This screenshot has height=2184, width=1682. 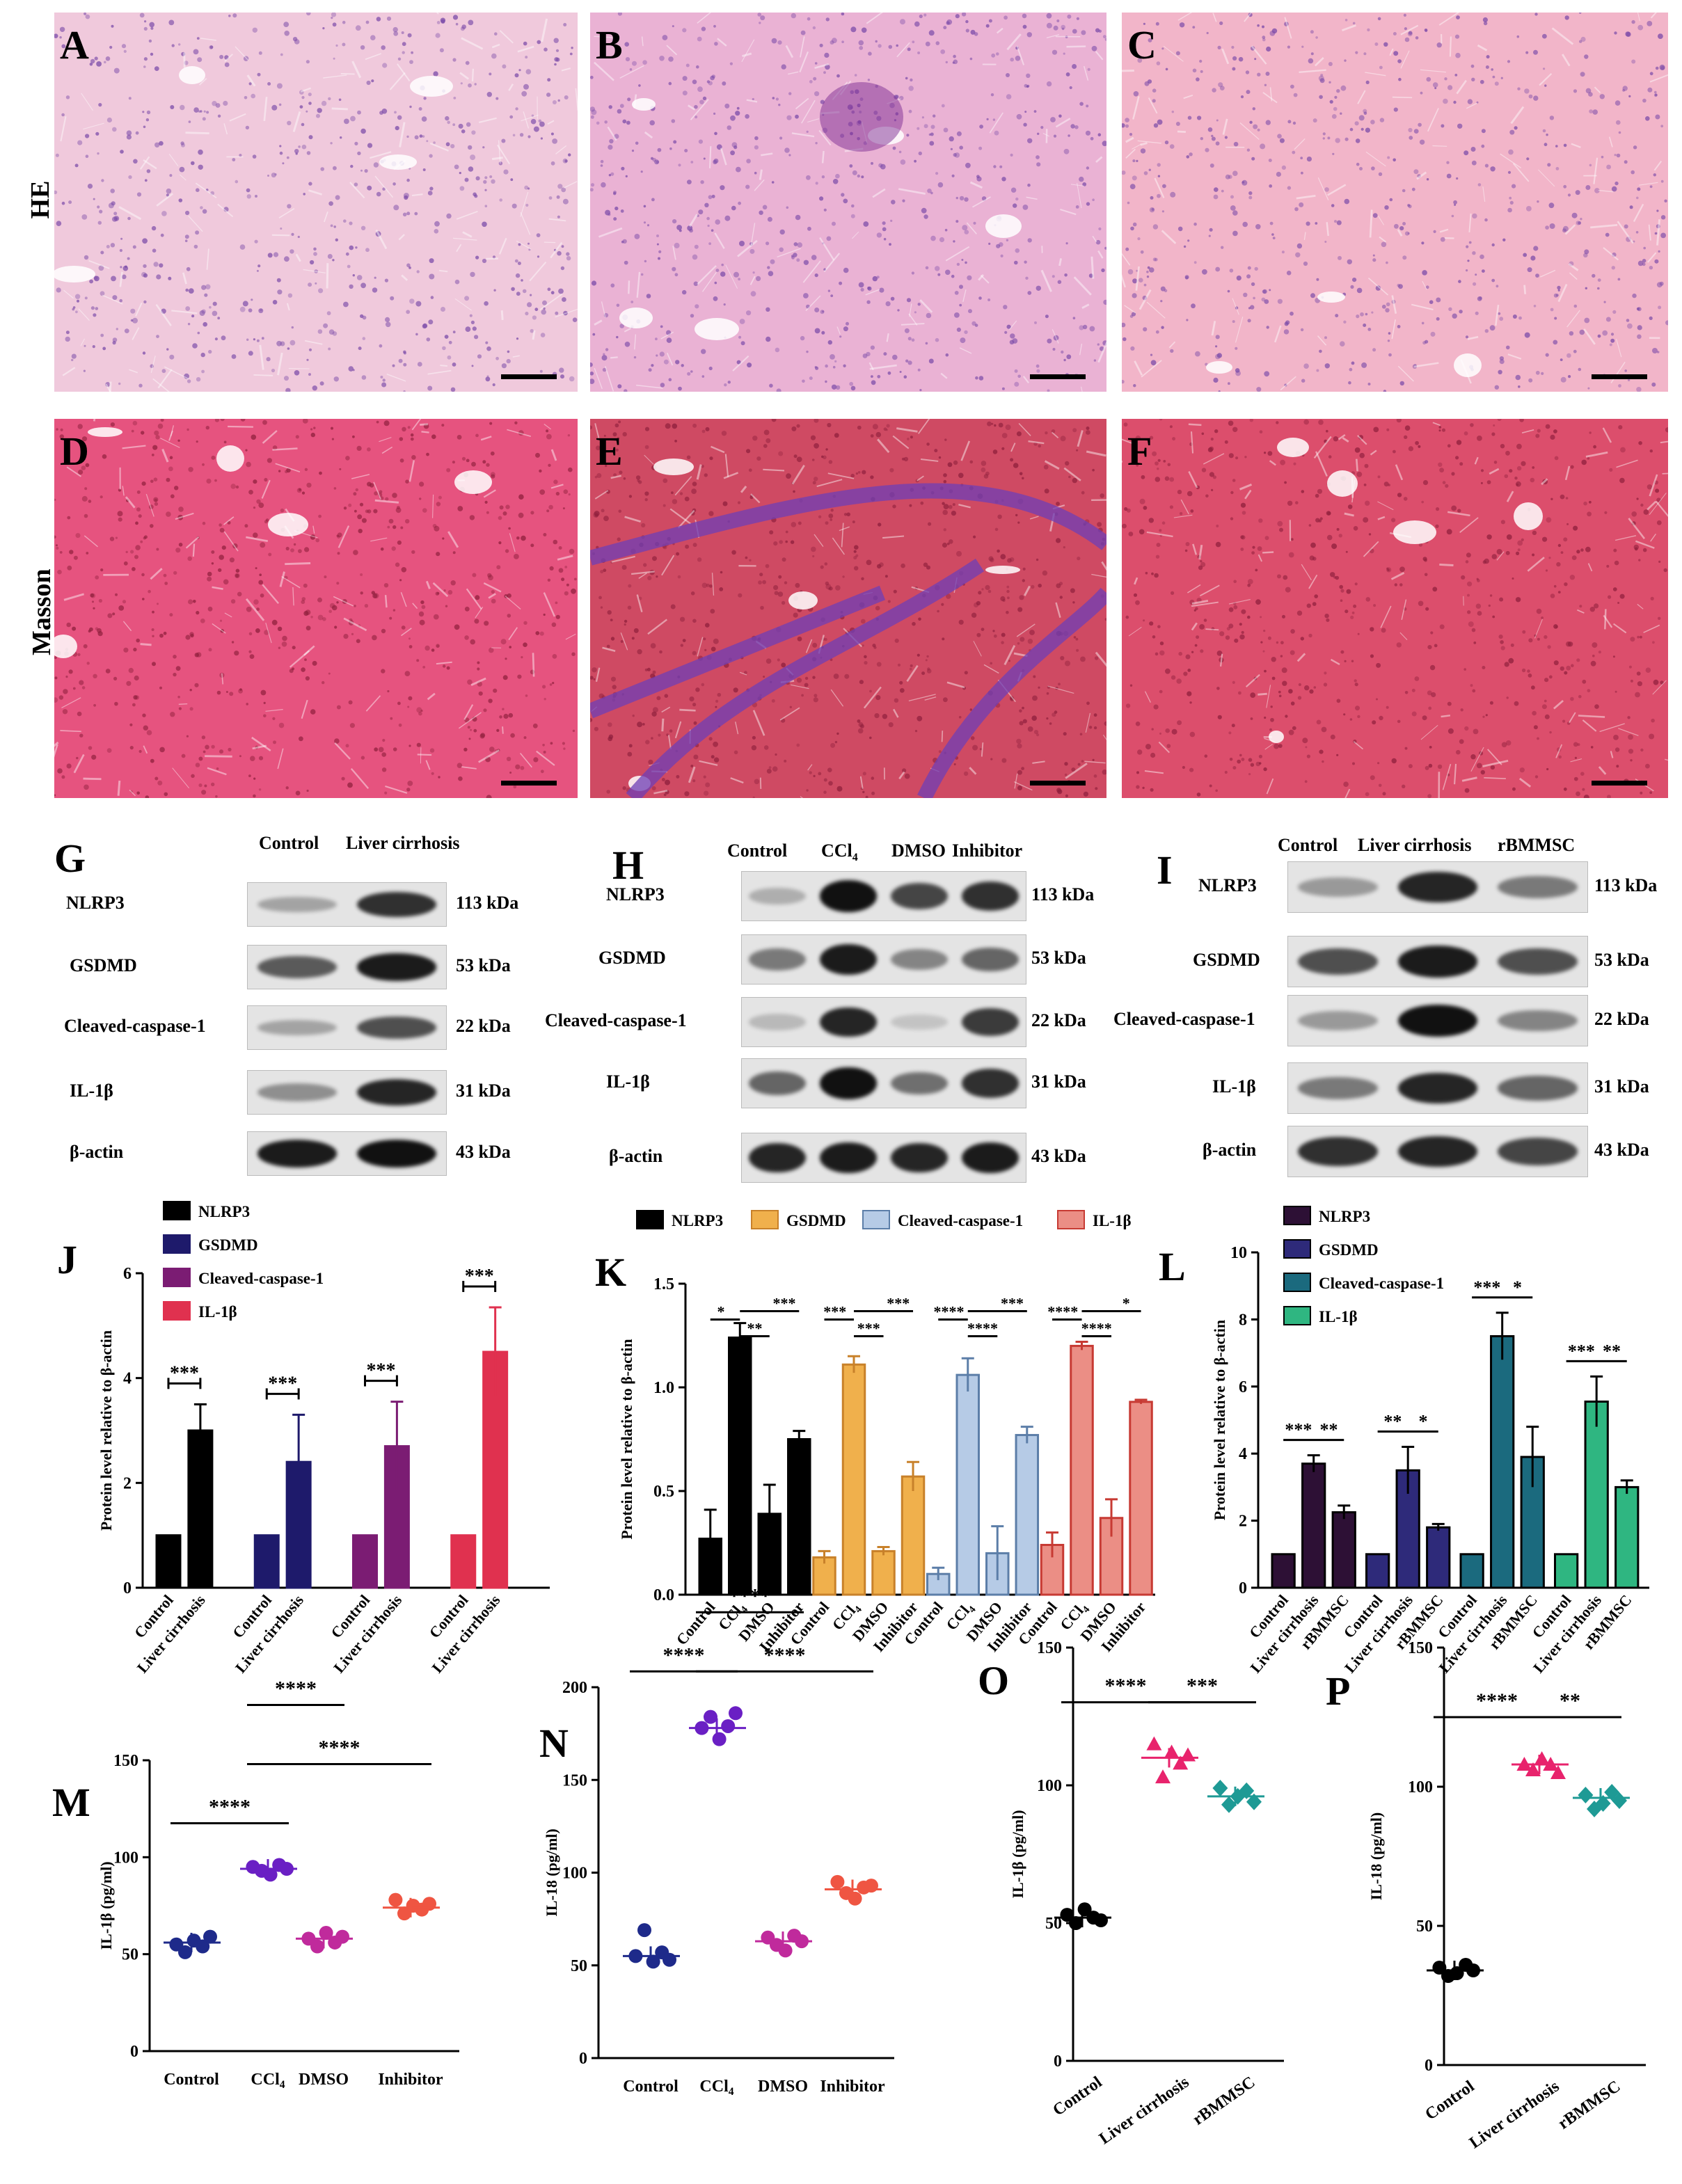 What do you see at coordinates (663, 1492) in the screenshot?
I see `y-tick-label: 0.5` at bounding box center [663, 1492].